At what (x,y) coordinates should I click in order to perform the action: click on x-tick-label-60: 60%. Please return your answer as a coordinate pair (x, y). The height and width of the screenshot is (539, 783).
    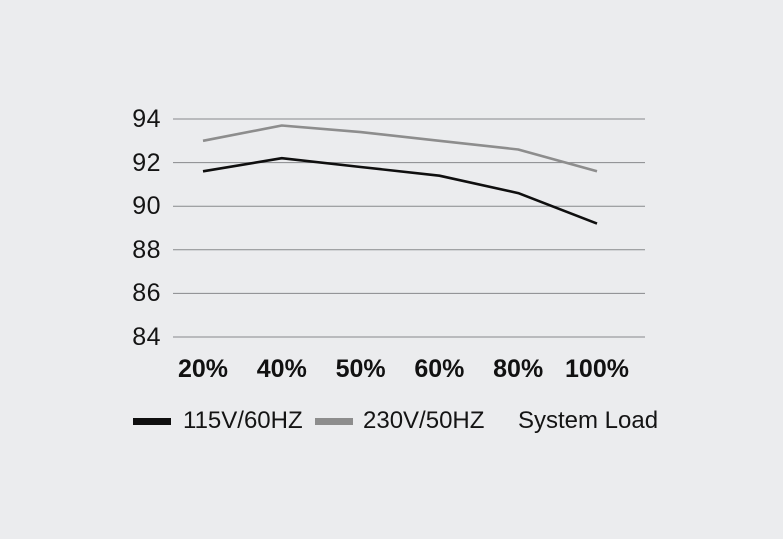
    Looking at the image, I should click on (439, 369).